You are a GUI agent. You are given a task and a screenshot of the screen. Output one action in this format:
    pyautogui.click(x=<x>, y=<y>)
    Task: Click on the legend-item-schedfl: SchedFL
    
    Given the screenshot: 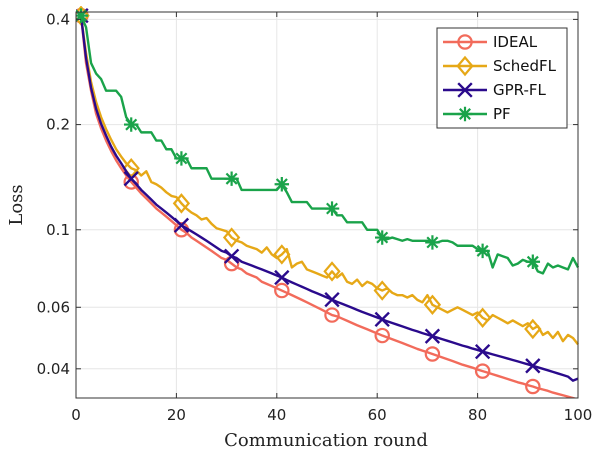 What is the action you would take?
    pyautogui.click(x=500, y=66)
    